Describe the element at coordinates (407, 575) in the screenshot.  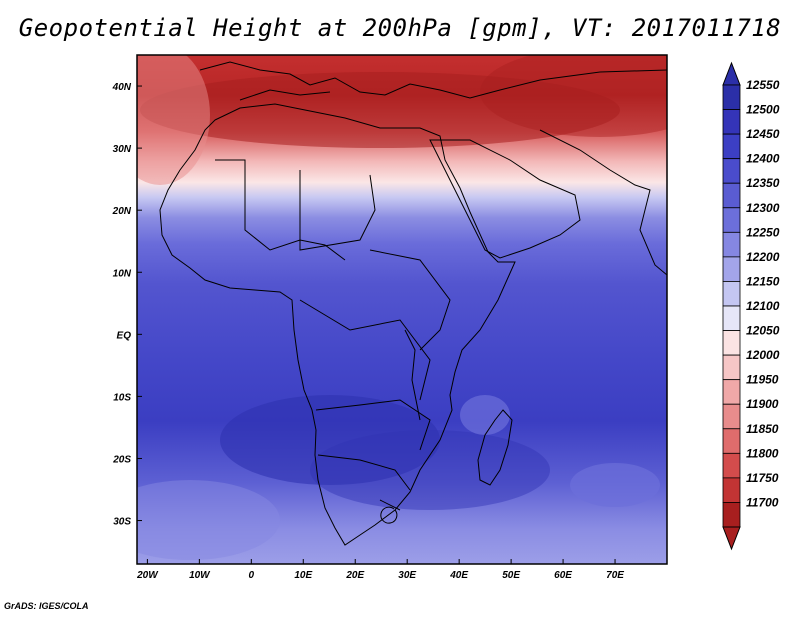
I see `lon-tick-label: 30E` at that location.